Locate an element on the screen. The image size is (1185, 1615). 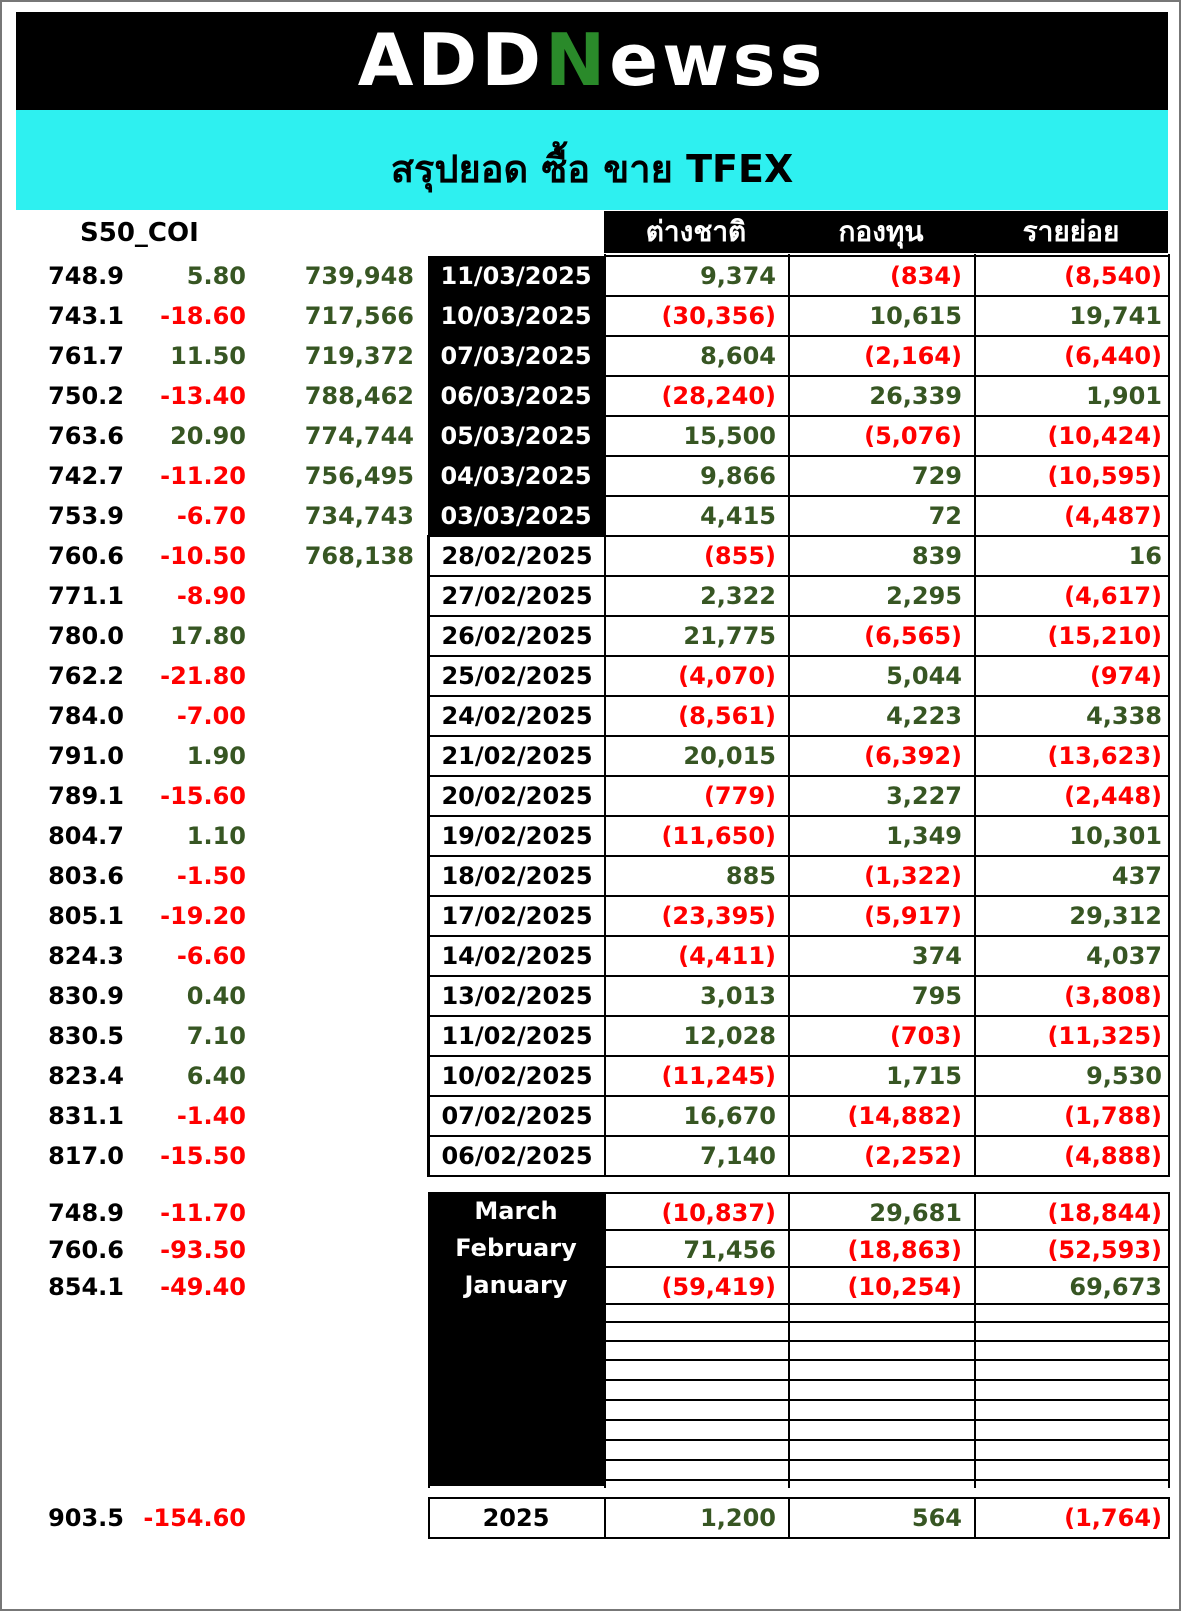
retail-value: (3,808) is located at coordinates (1113, 996).